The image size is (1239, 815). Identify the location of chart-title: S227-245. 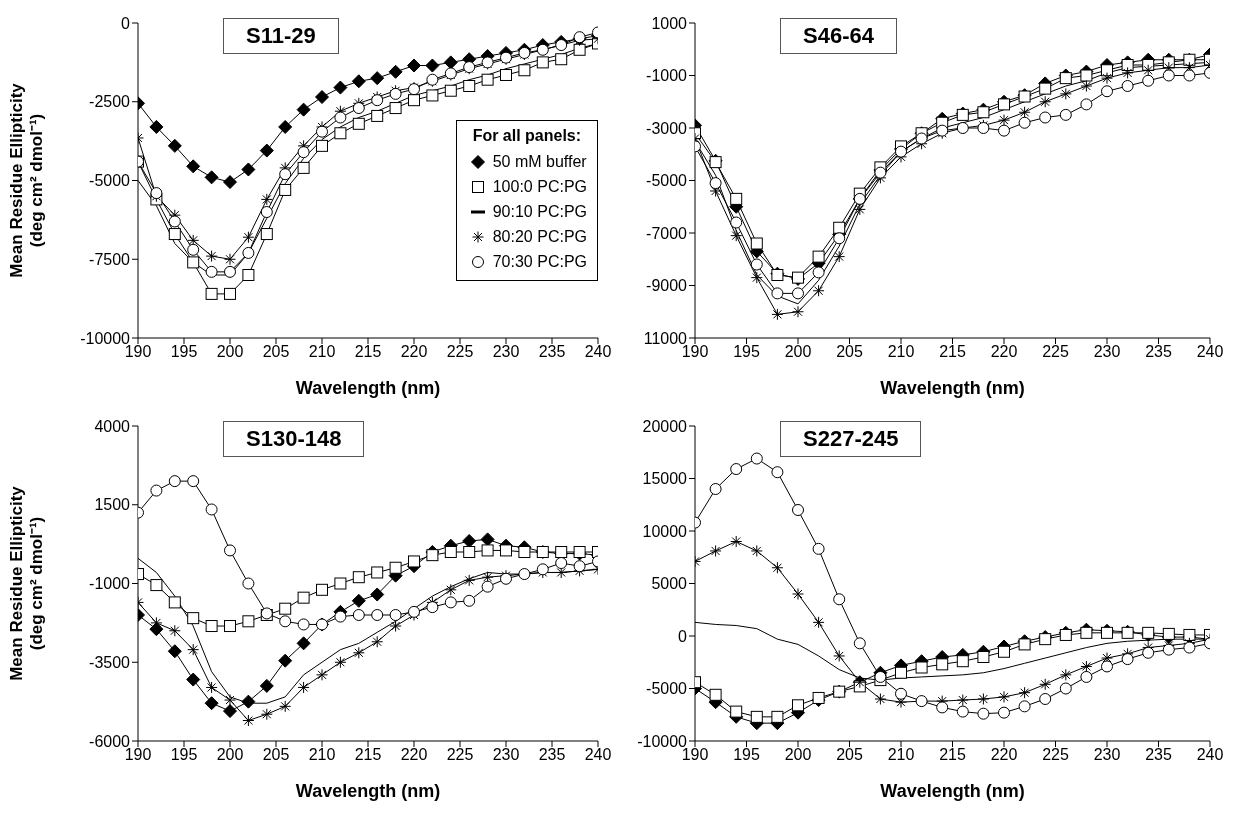
(851, 439).